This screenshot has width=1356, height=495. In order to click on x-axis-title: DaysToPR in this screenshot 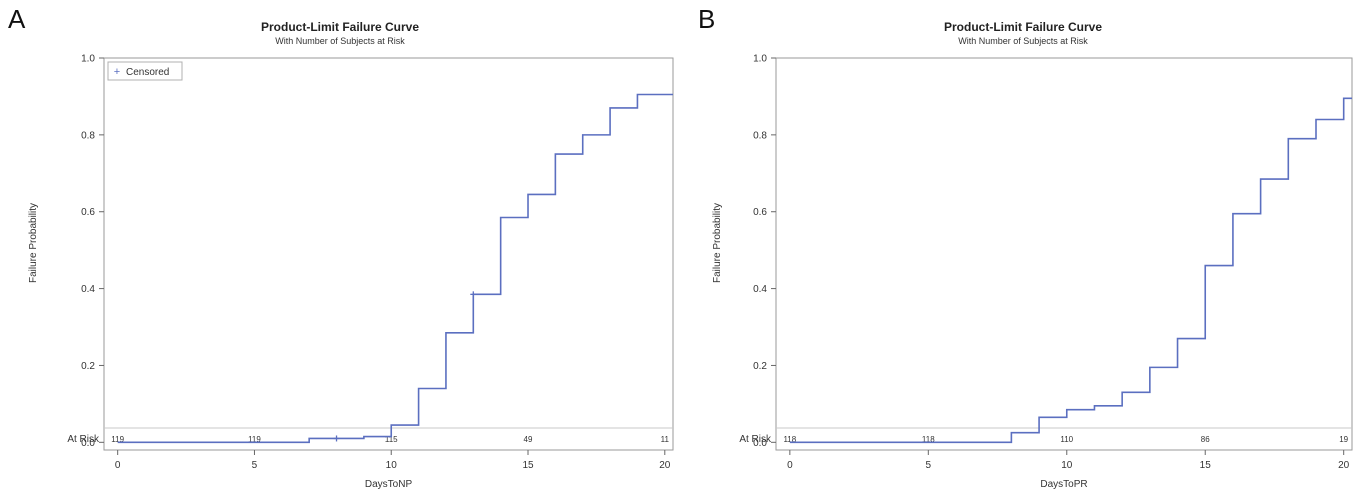, I will do `click(1063, 484)`.